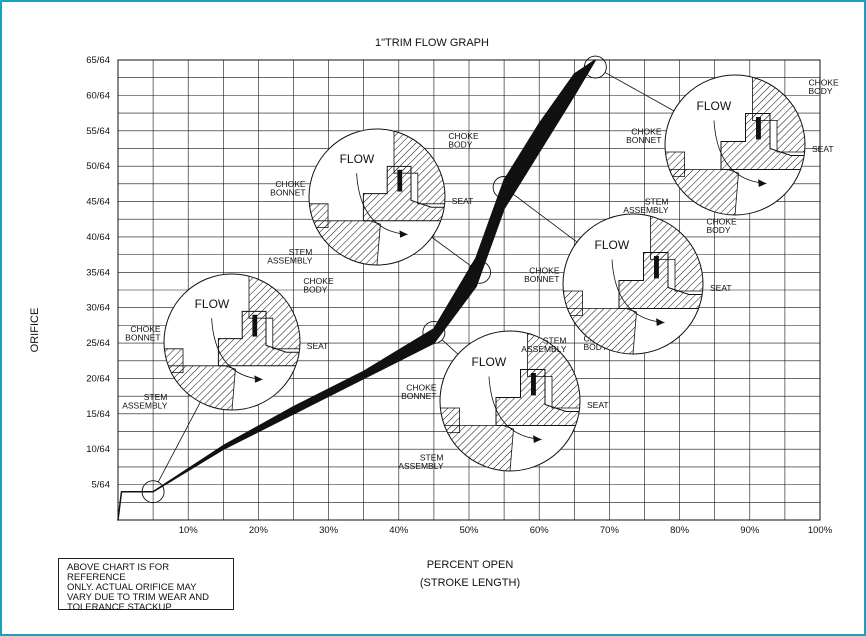  What do you see at coordinates (118, 572) in the screenshot?
I see `note-line-1: ABOVE CHART IS FOR REFERENCE` at bounding box center [118, 572].